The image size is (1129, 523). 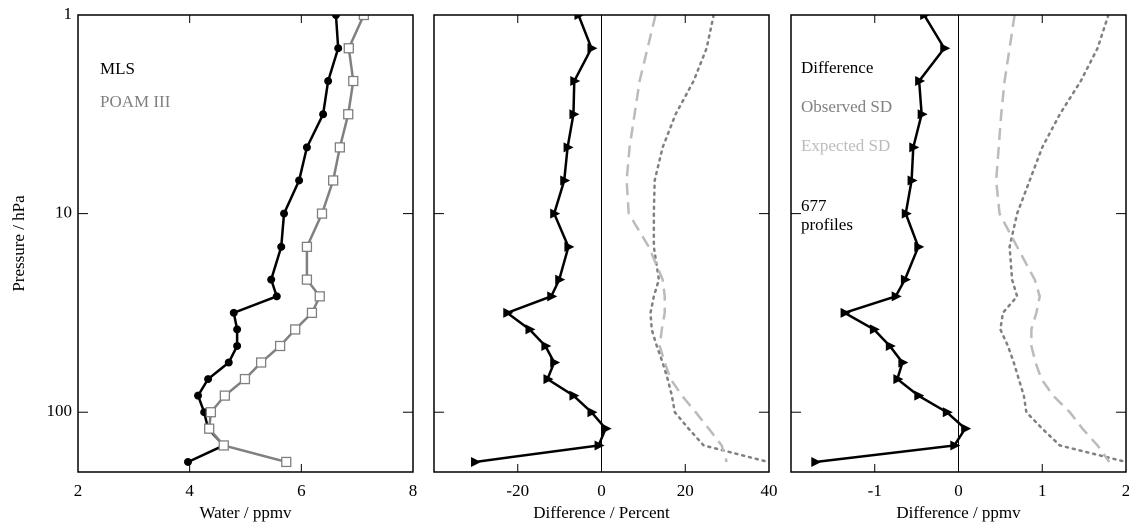 I want to click on x-axis-label: Difference / Percent, so click(x=601, y=512).